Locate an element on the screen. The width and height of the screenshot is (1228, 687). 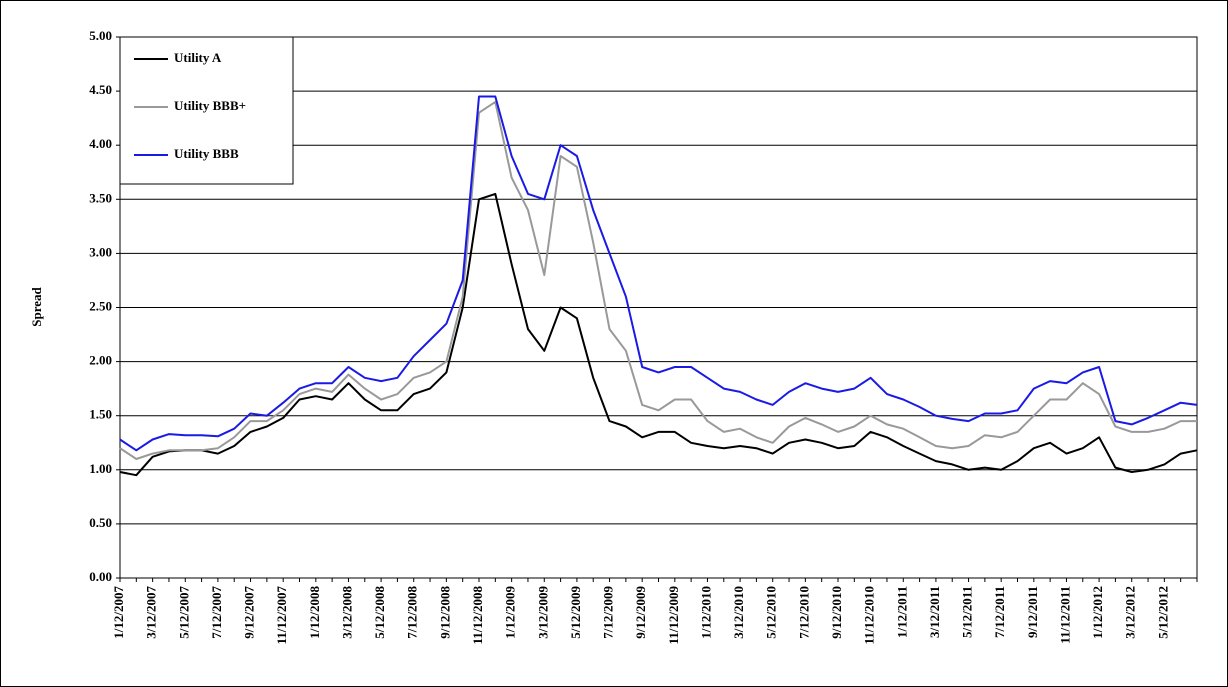
legend-box is located at coordinates (206, 110).